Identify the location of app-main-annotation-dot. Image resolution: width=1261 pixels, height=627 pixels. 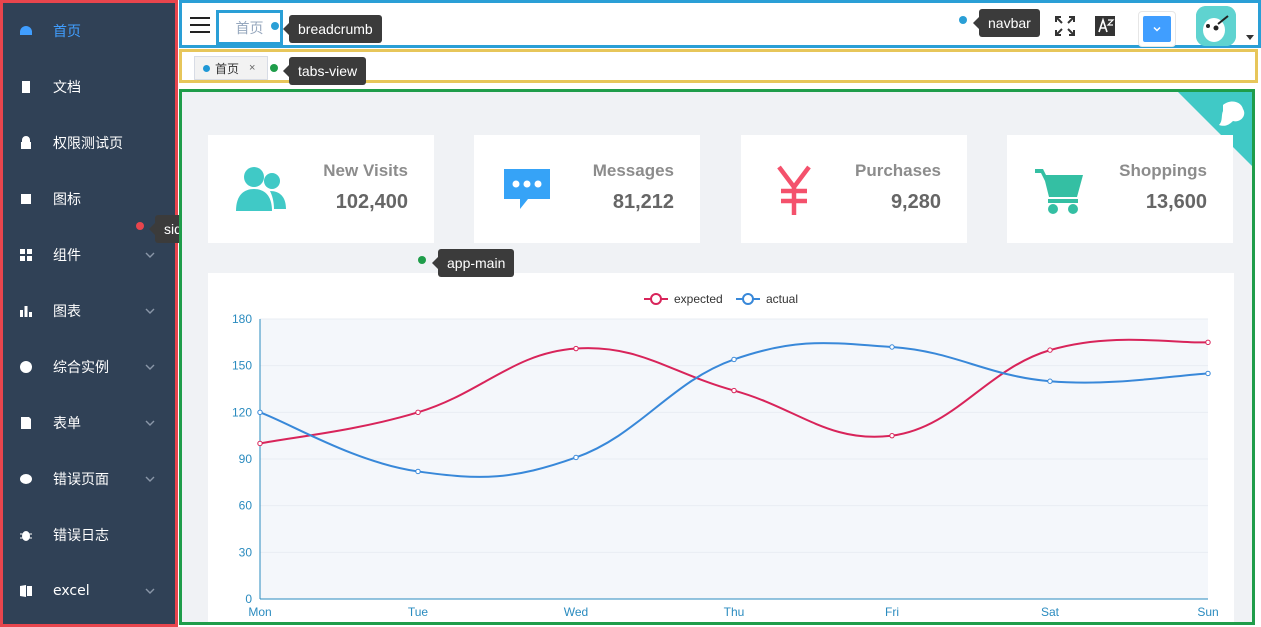
(422, 260).